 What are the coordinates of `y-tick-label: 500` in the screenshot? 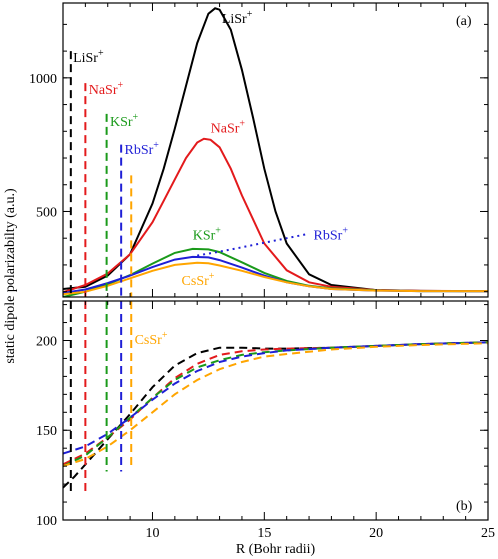 It's located at (46, 212).